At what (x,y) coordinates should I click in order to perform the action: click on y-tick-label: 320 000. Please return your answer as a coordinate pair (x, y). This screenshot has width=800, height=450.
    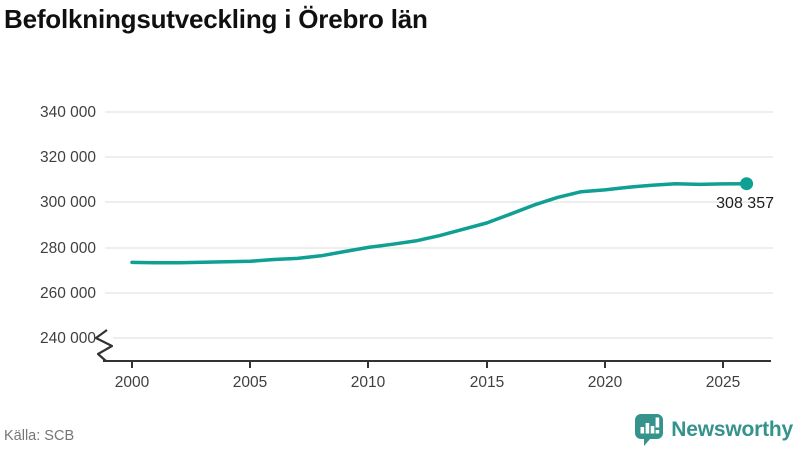
    Looking at the image, I should click on (68, 157).